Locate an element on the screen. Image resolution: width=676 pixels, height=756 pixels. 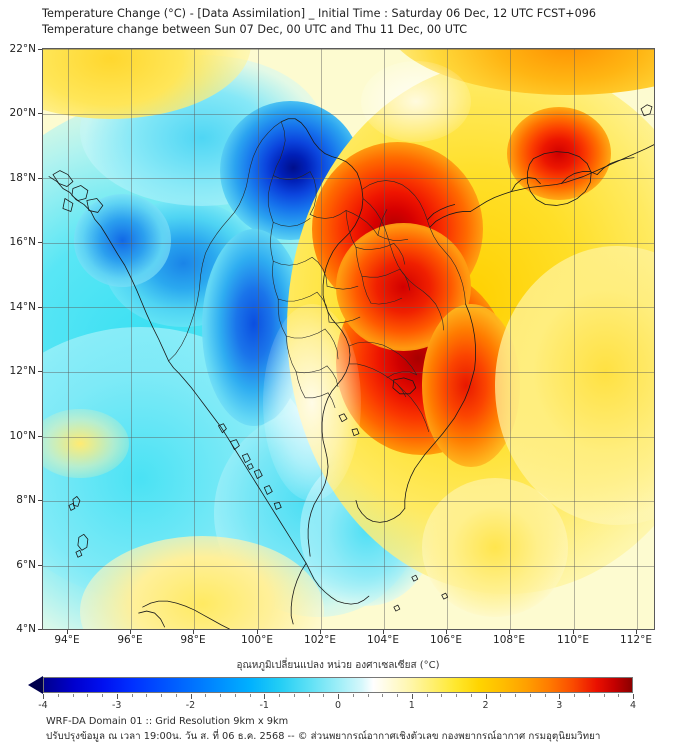
colorbar-ticks: -4 -3 -2 -1 0 1 2 3 4 is located at coordinates (338, 703).